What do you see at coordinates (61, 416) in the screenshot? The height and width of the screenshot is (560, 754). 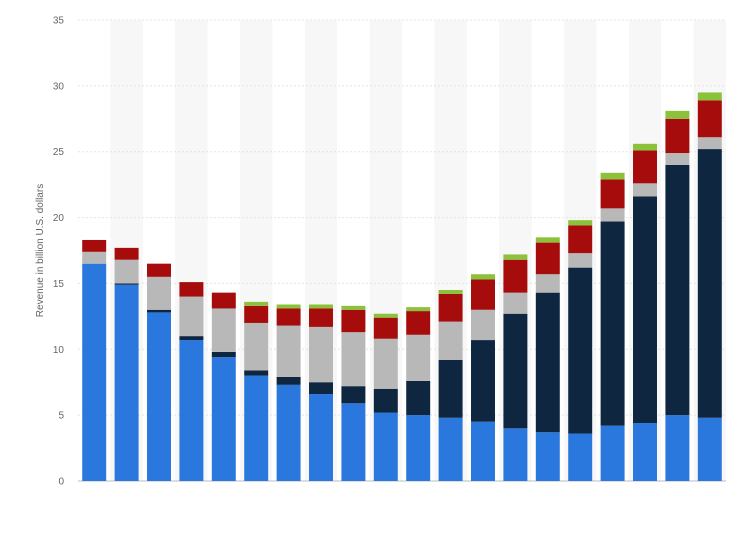 I see `y-tick-label: 5` at bounding box center [61, 416].